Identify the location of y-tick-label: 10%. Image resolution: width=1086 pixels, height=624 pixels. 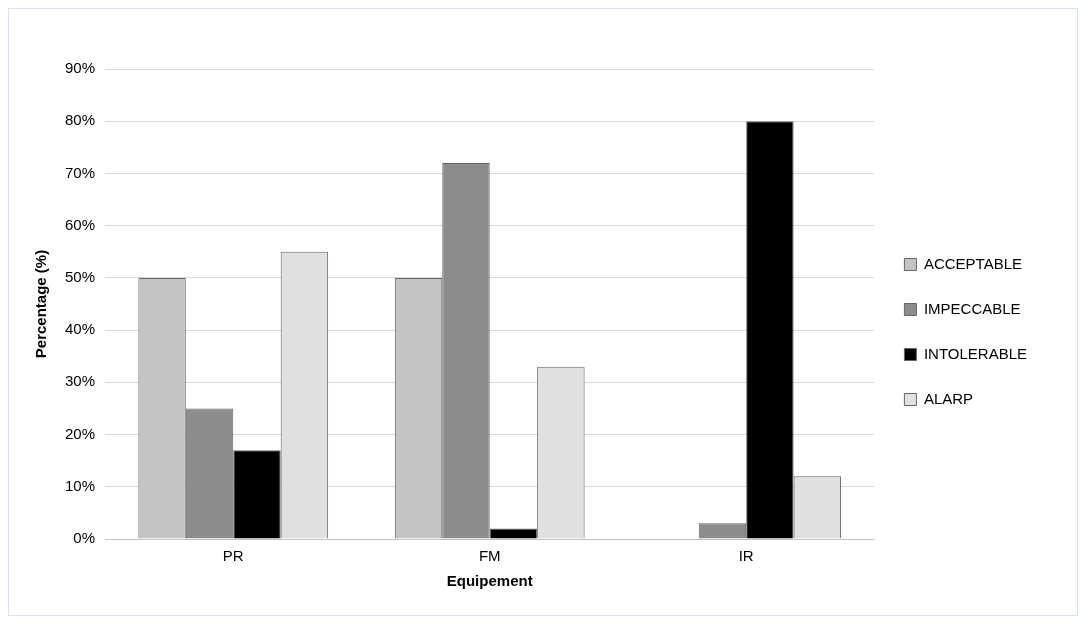
(80, 485).